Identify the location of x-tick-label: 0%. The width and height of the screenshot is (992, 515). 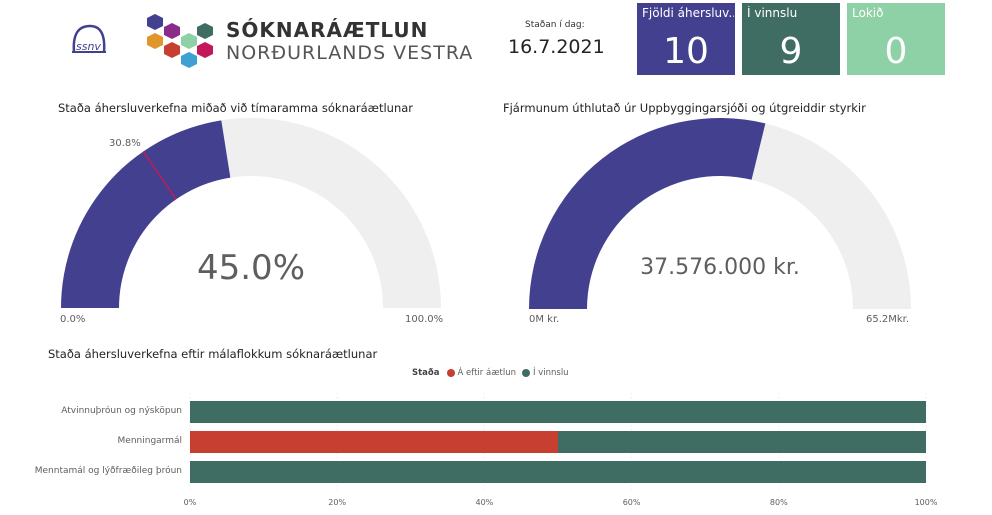
(190, 502).